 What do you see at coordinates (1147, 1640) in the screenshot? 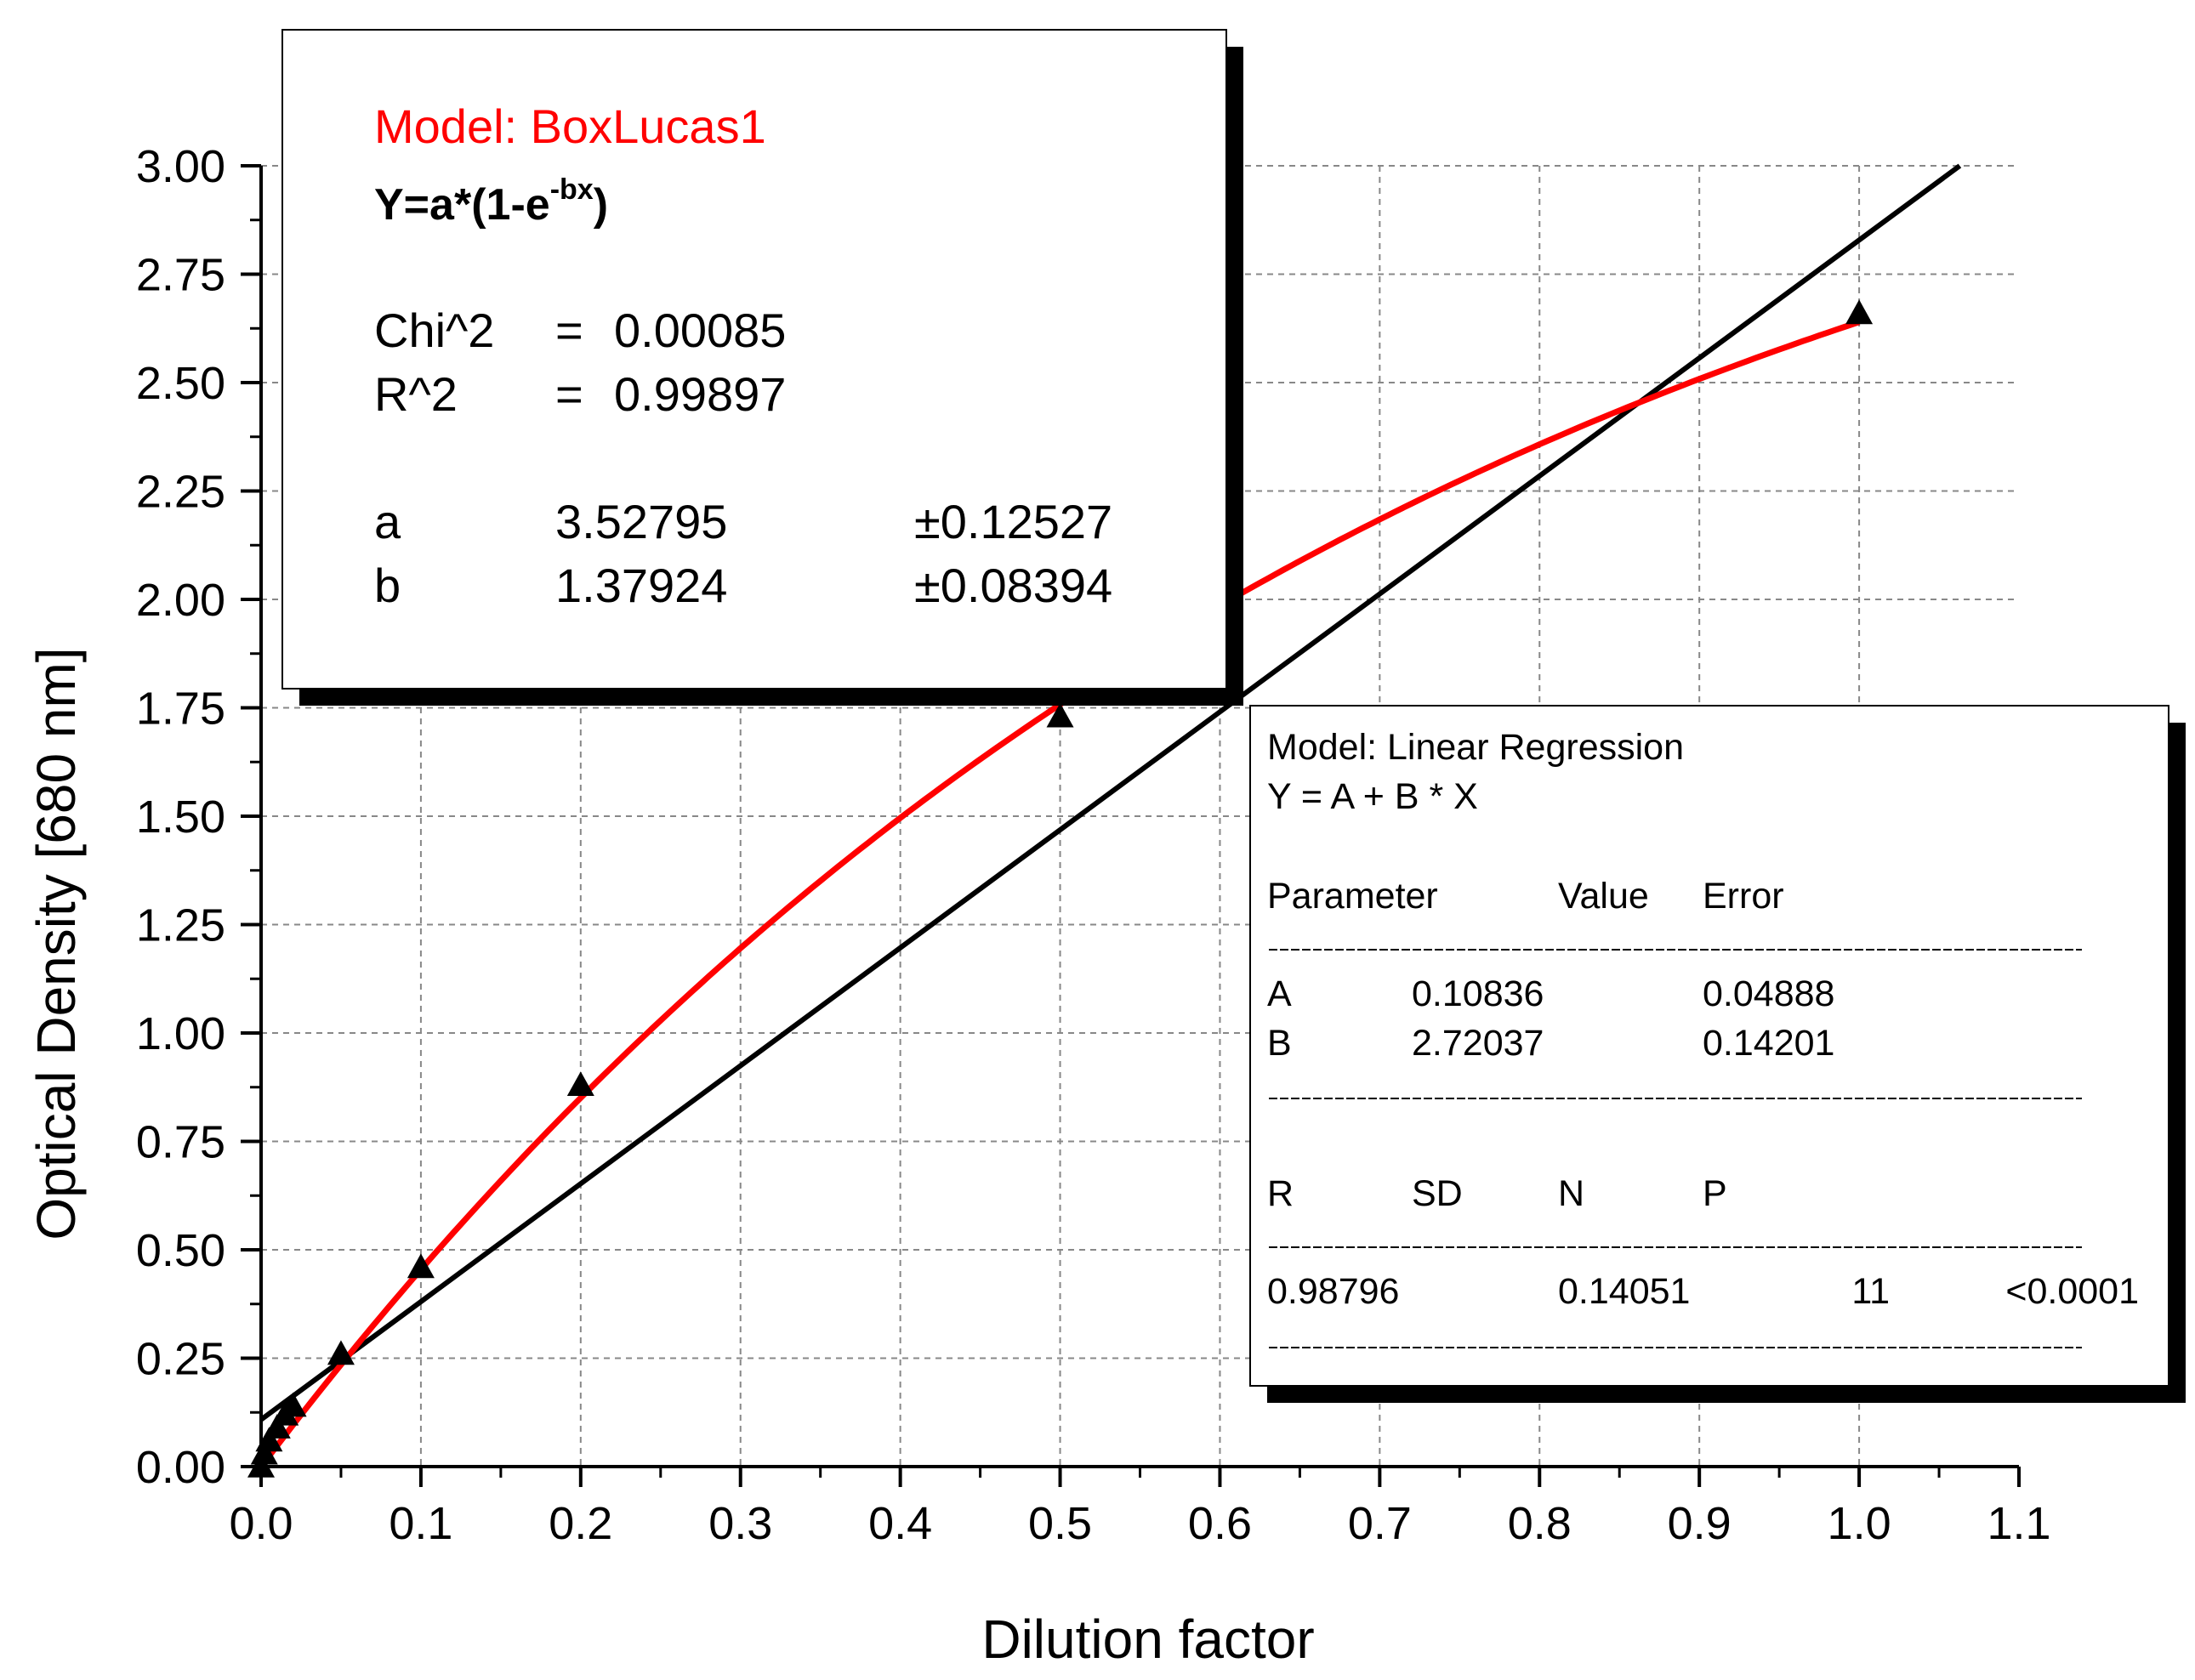
I see `x-axis-label: Dilution factor` at bounding box center [1147, 1640].